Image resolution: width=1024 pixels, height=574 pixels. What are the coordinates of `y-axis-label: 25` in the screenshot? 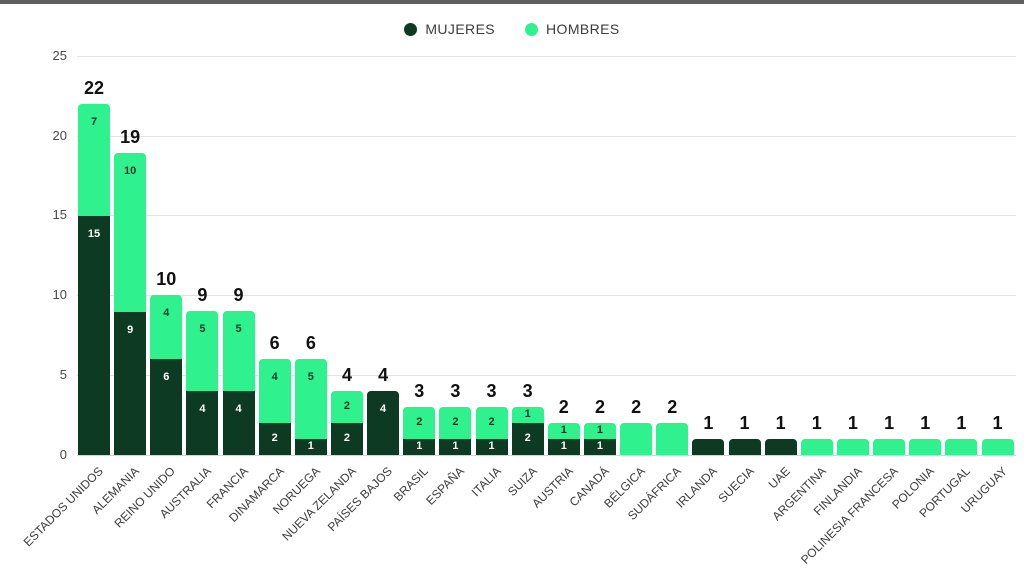 It's located at (59, 55).